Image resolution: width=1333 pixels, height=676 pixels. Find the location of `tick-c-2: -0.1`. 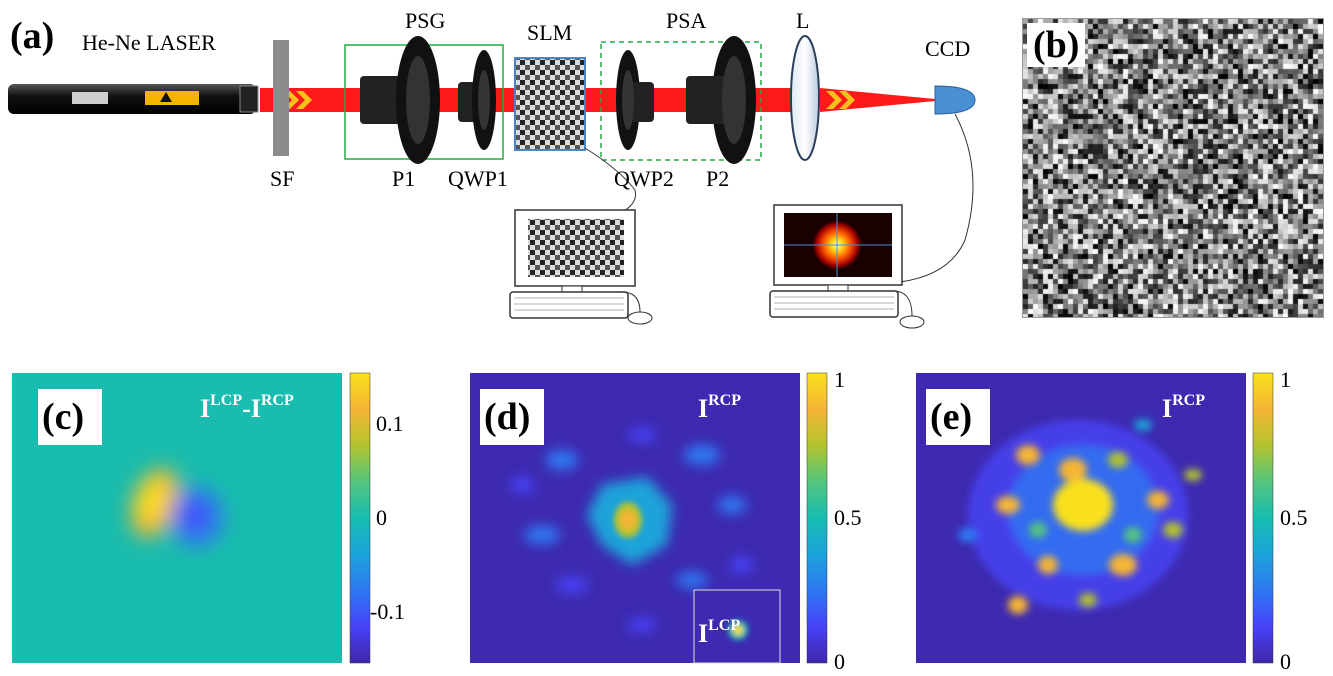

tick-c-2: -0.1 is located at coordinates (387, 611).